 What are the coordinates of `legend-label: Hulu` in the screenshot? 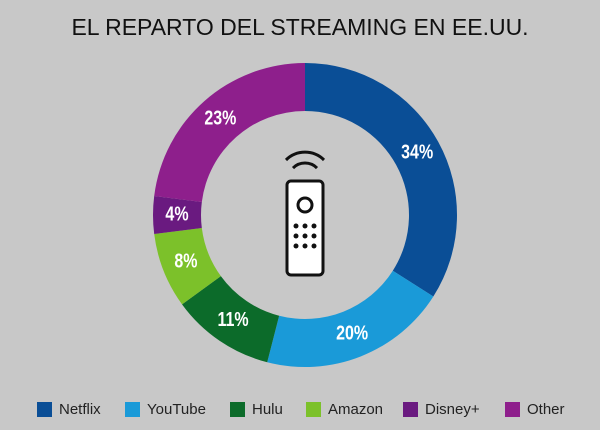 It's located at (267, 409).